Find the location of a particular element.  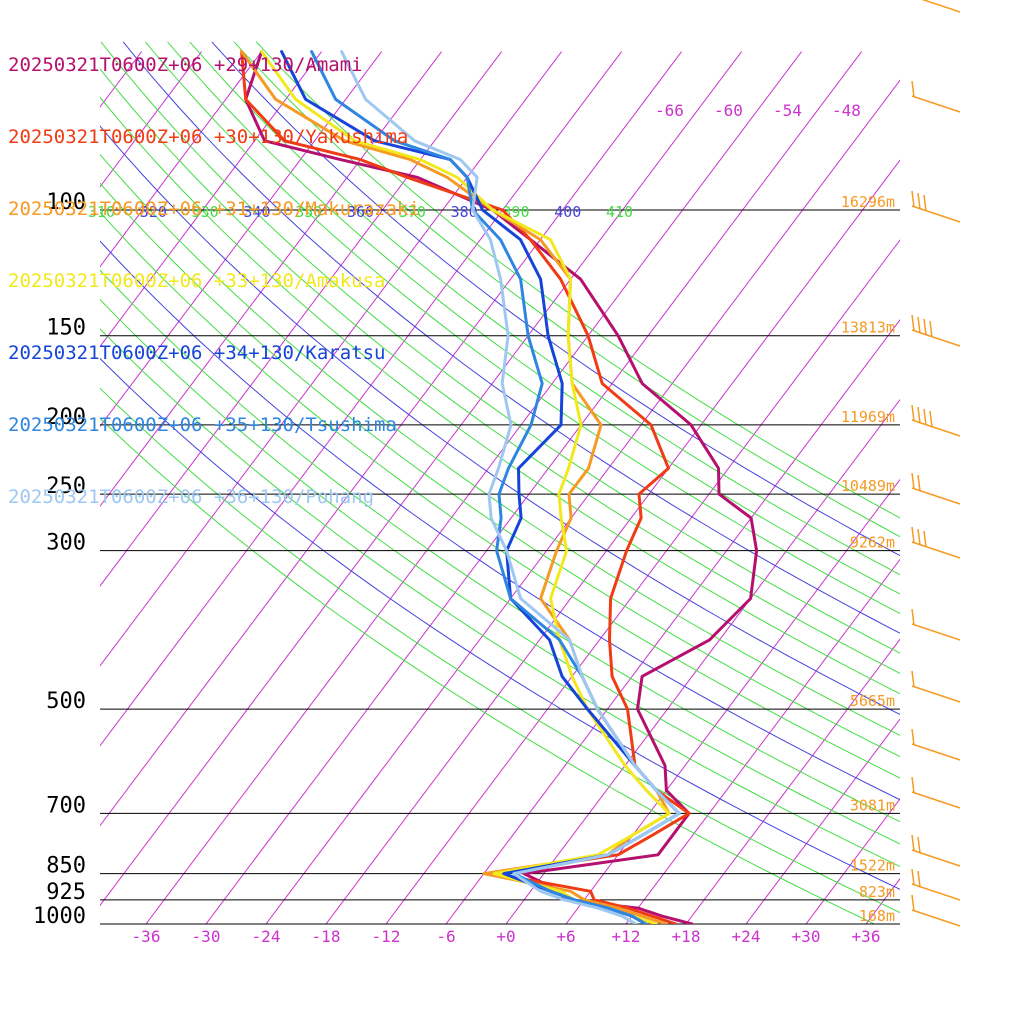

height-label: 5665m is located at coordinates (872, 701).